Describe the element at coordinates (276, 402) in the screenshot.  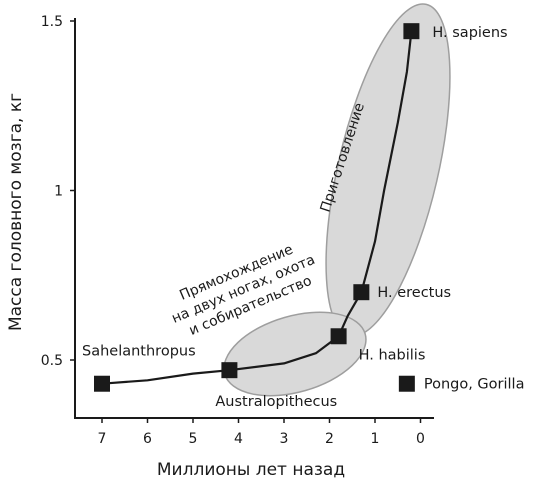
I see `data-point-label: Australopithecus` at that location.